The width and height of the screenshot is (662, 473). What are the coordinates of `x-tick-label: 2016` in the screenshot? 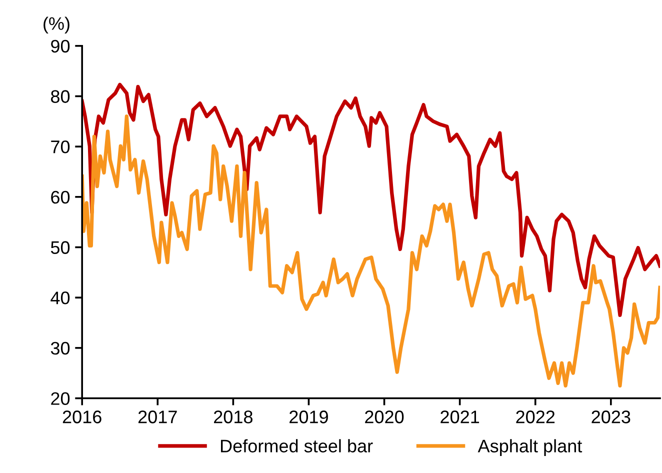 It's located at (82, 417).